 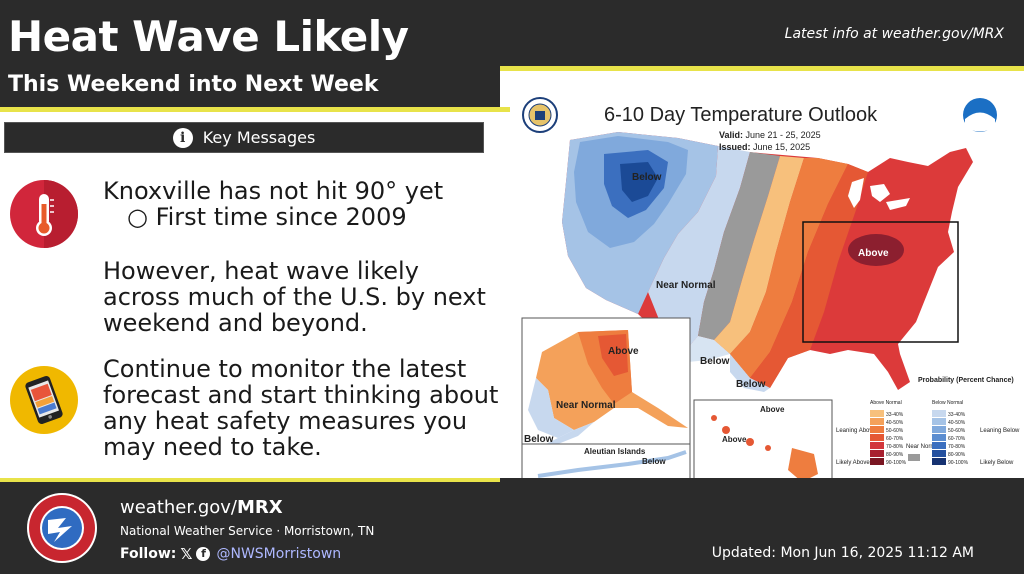 What do you see at coordinates (203, 554) in the screenshot?
I see `facebook-icon: f` at bounding box center [203, 554].